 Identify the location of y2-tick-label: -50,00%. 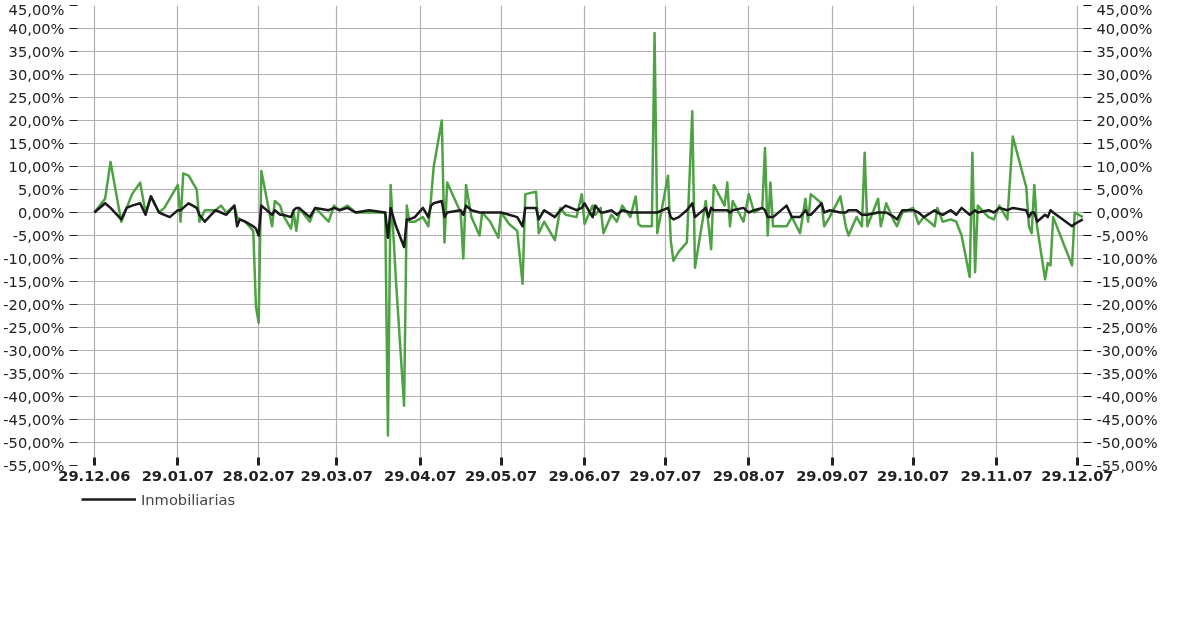
(1127, 442).